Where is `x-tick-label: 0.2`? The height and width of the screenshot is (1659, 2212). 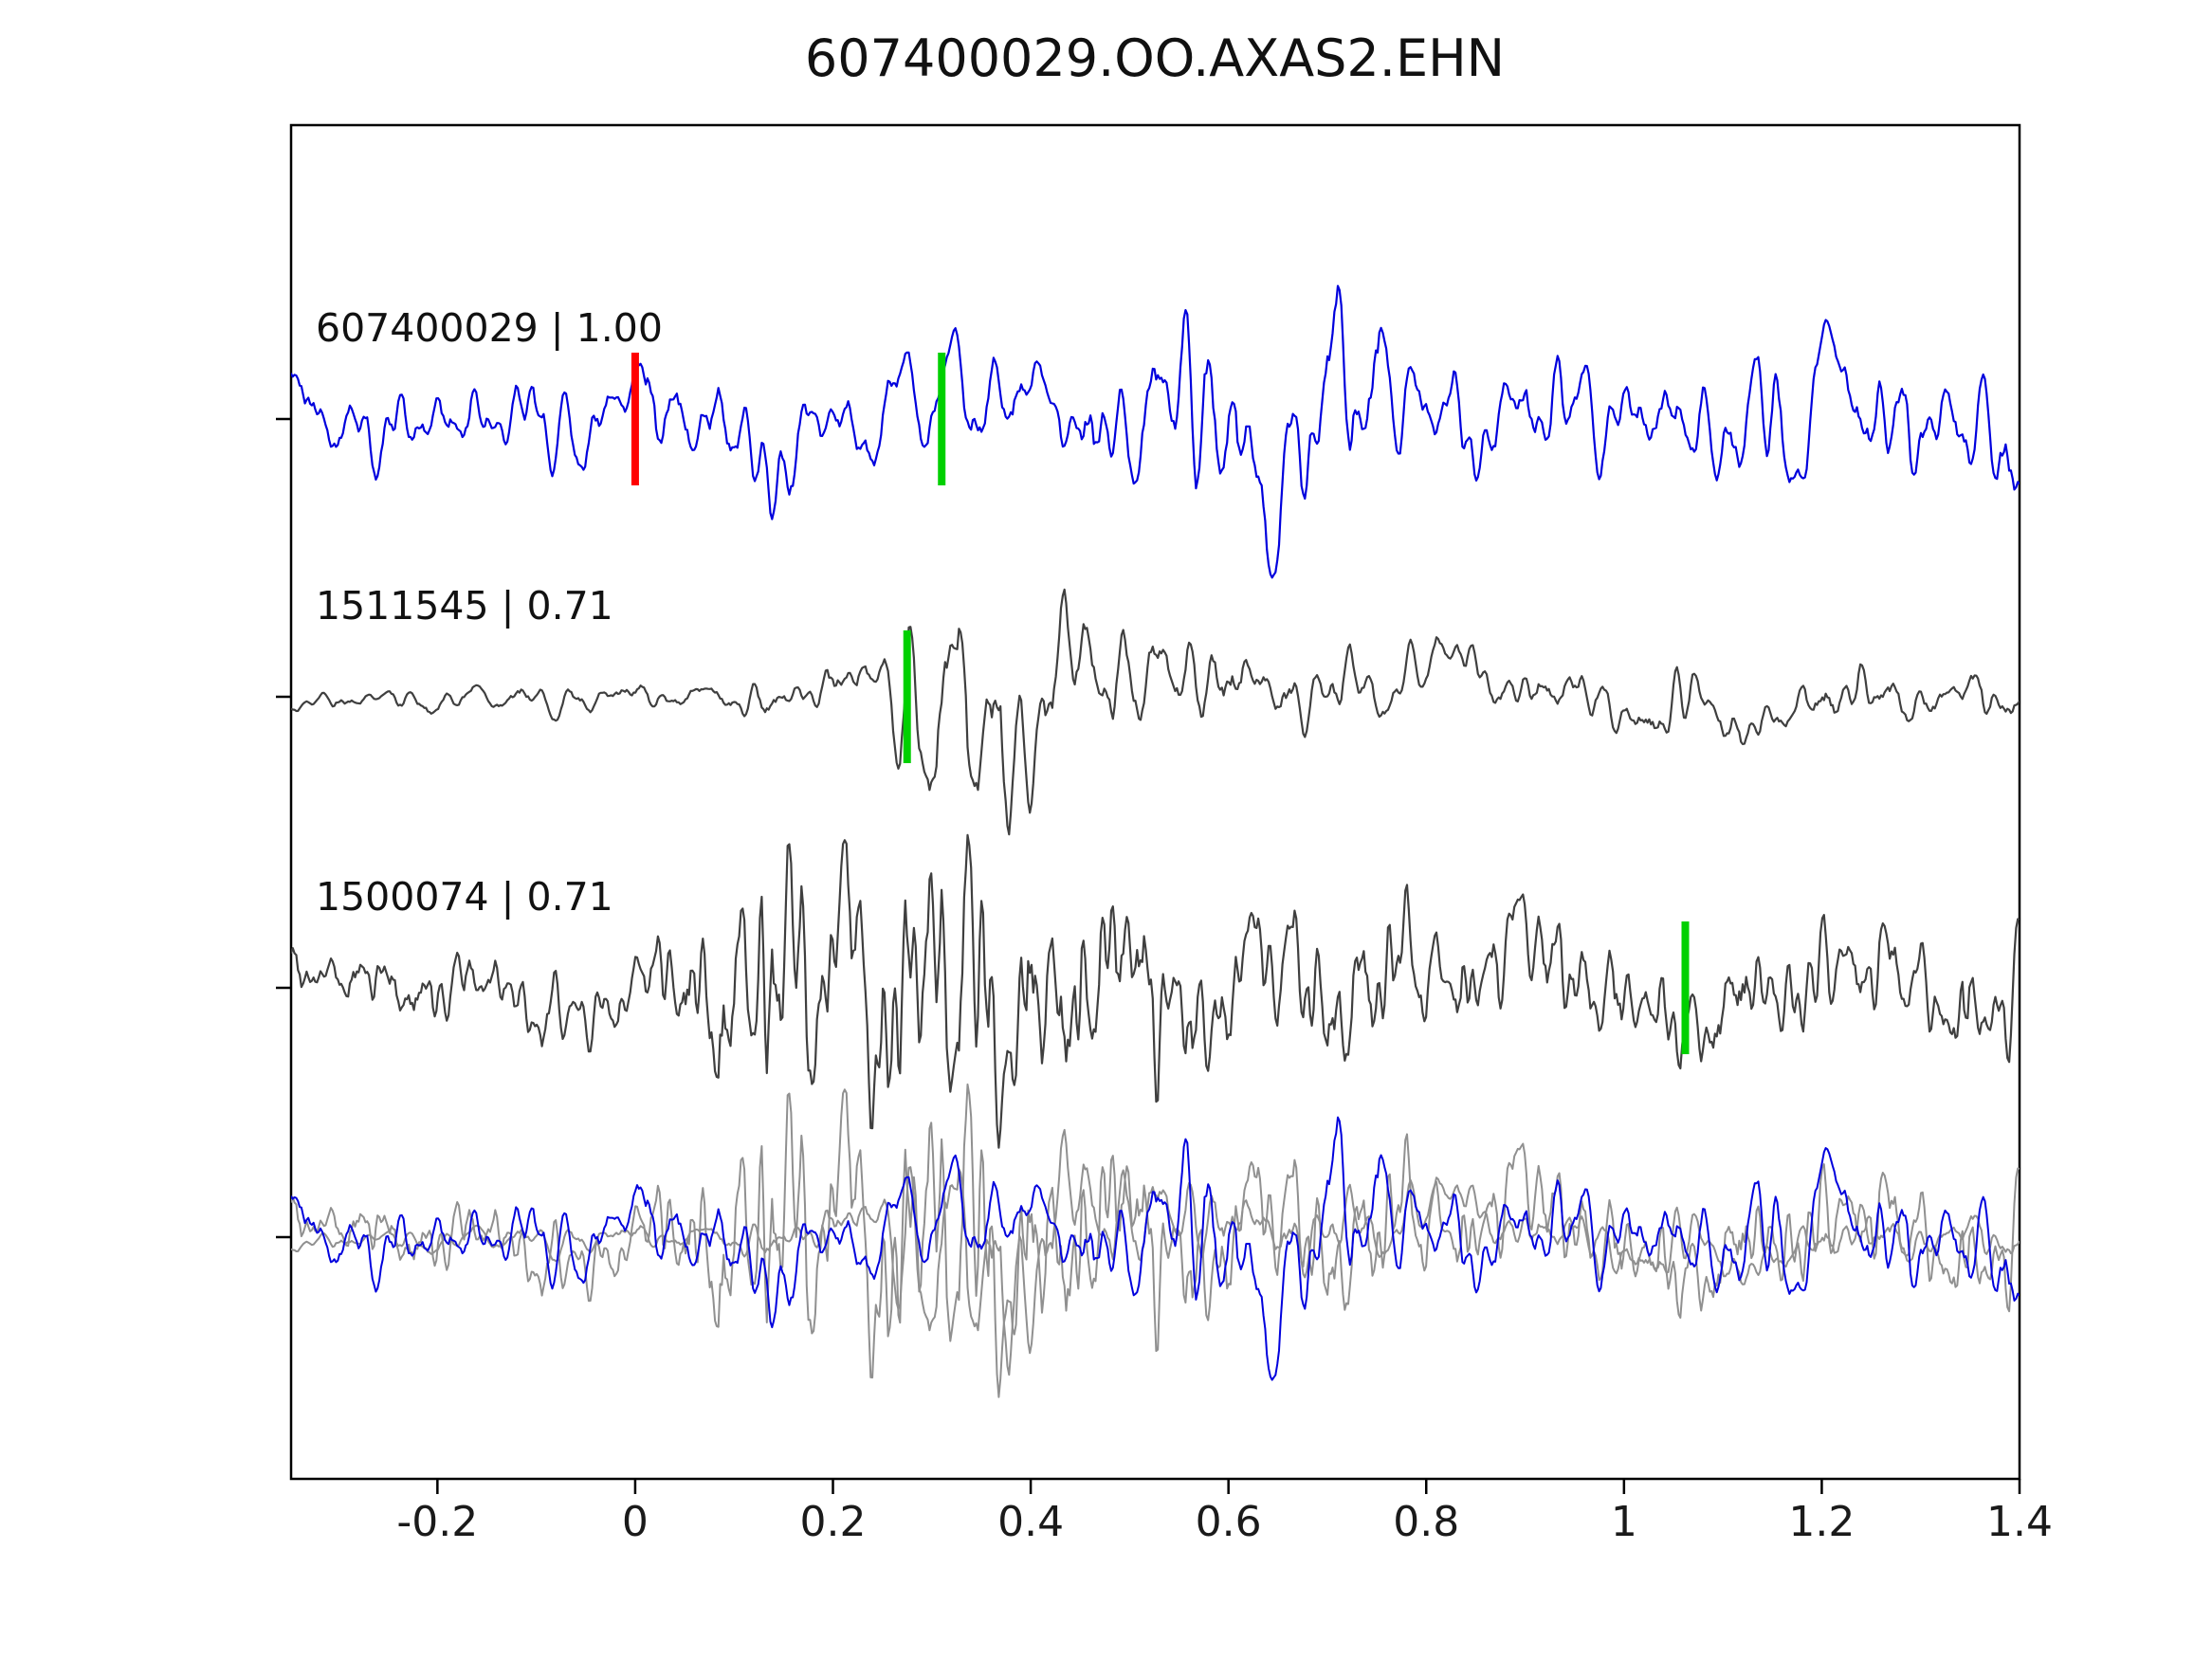 x-tick-label: 0.2 is located at coordinates (833, 1522).